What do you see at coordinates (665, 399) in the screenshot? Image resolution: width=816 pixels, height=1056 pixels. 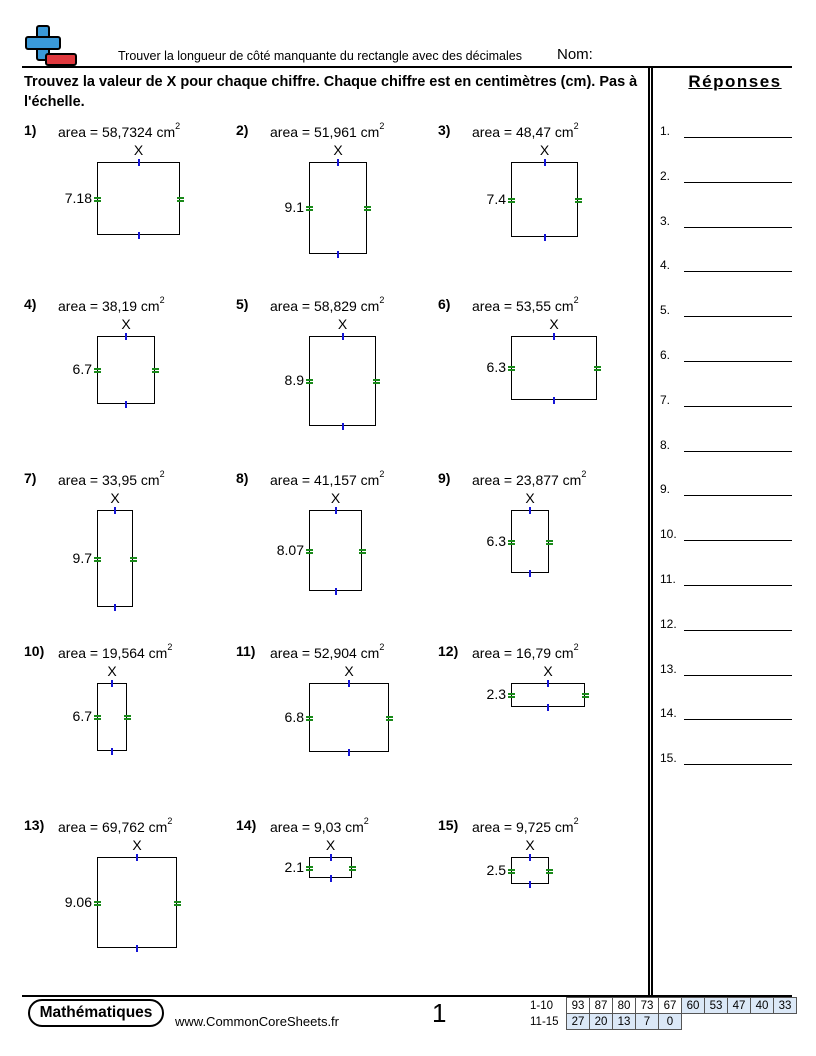 I see `answer-number: 7.` at bounding box center [665, 399].